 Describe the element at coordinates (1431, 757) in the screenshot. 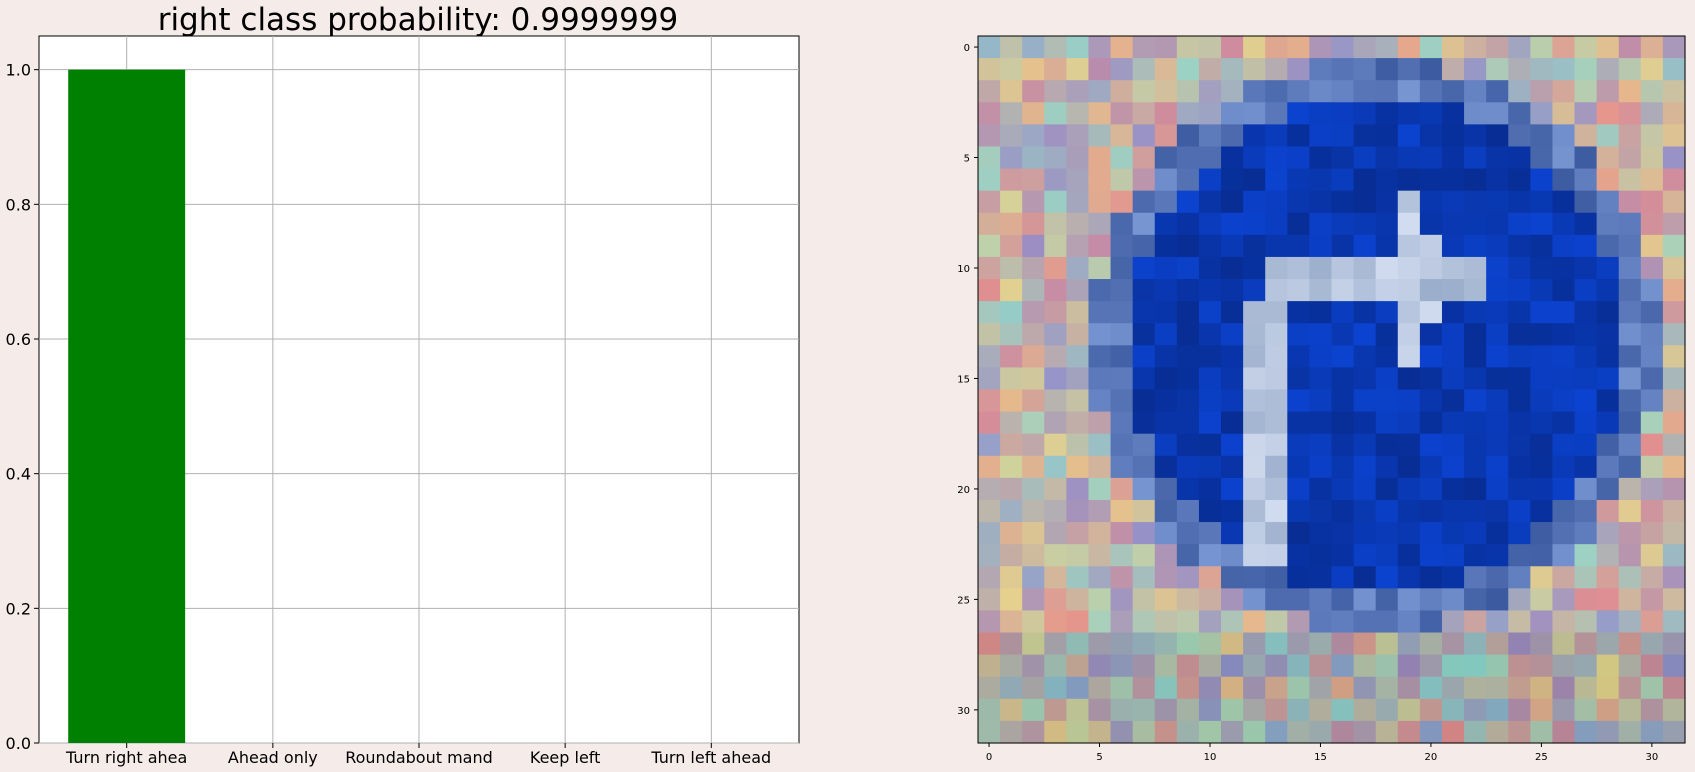

I see `img-x-tick-label: 20` at that location.